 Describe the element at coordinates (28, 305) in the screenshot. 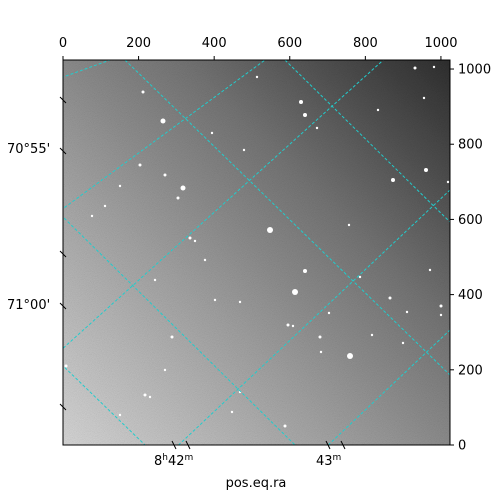

I see `dec-label: 71°00'` at that location.